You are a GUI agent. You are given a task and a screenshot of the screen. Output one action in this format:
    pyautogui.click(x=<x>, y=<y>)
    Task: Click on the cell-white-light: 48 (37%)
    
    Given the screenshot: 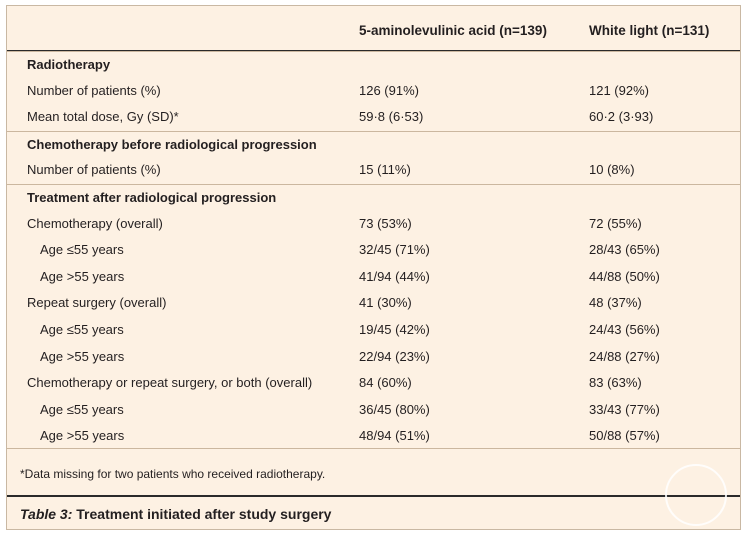 What is the action you would take?
    pyautogui.click(x=615, y=303)
    